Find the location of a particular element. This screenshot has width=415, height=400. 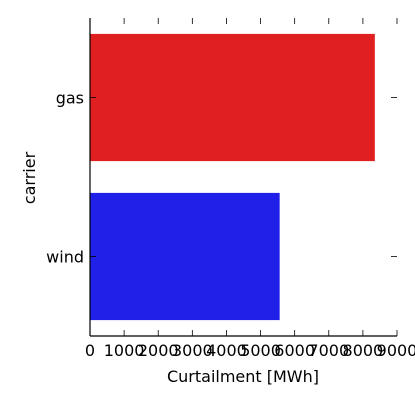

x-tick-label-9000: 9000 is located at coordinates (396, 350).